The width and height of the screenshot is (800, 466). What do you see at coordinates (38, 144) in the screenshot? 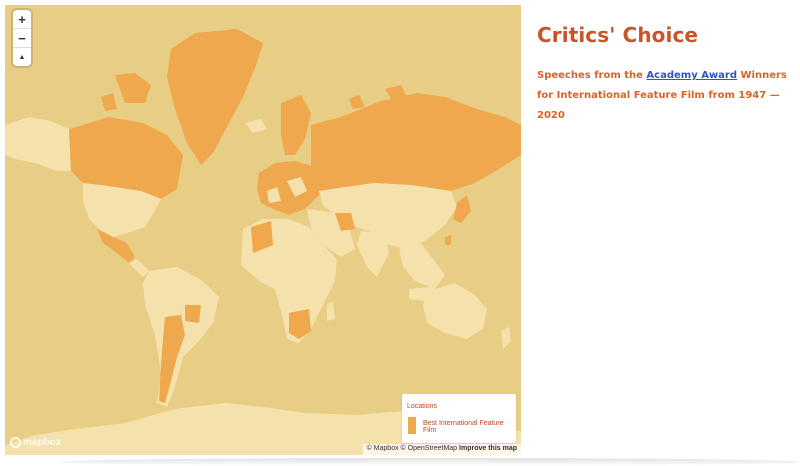
I see `country-alaska` at bounding box center [38, 144].